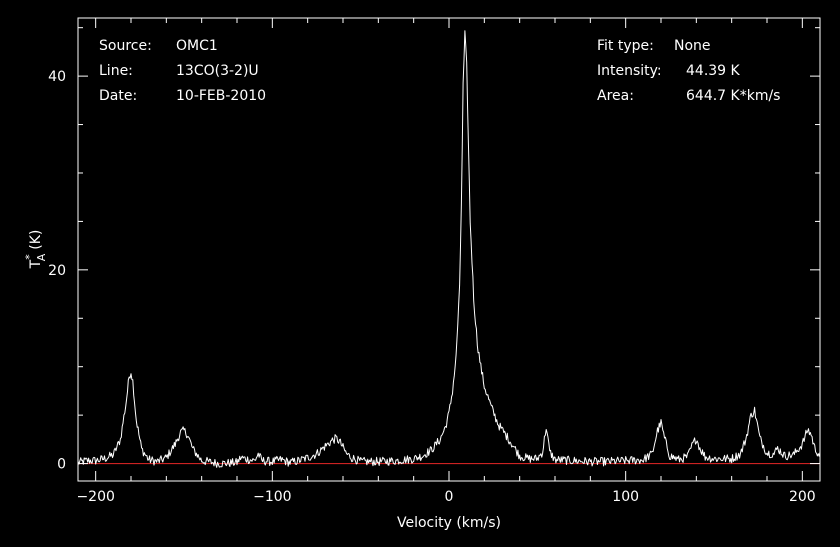 The image size is (840, 547). I want to click on svg-text:T*A(K): T*A (K), so click(35, 250).